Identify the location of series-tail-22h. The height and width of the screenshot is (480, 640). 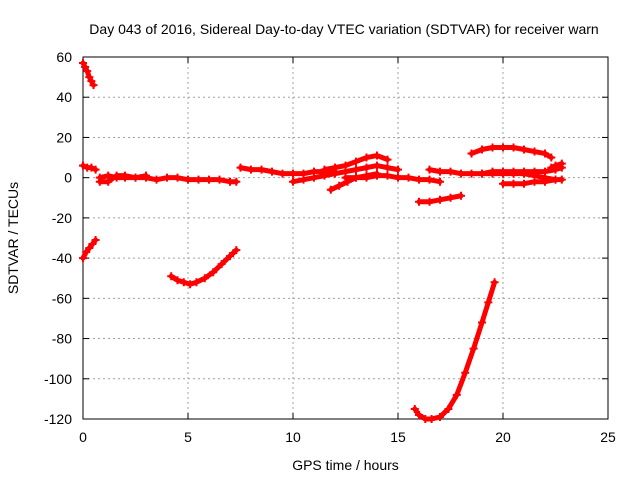
(556, 165).